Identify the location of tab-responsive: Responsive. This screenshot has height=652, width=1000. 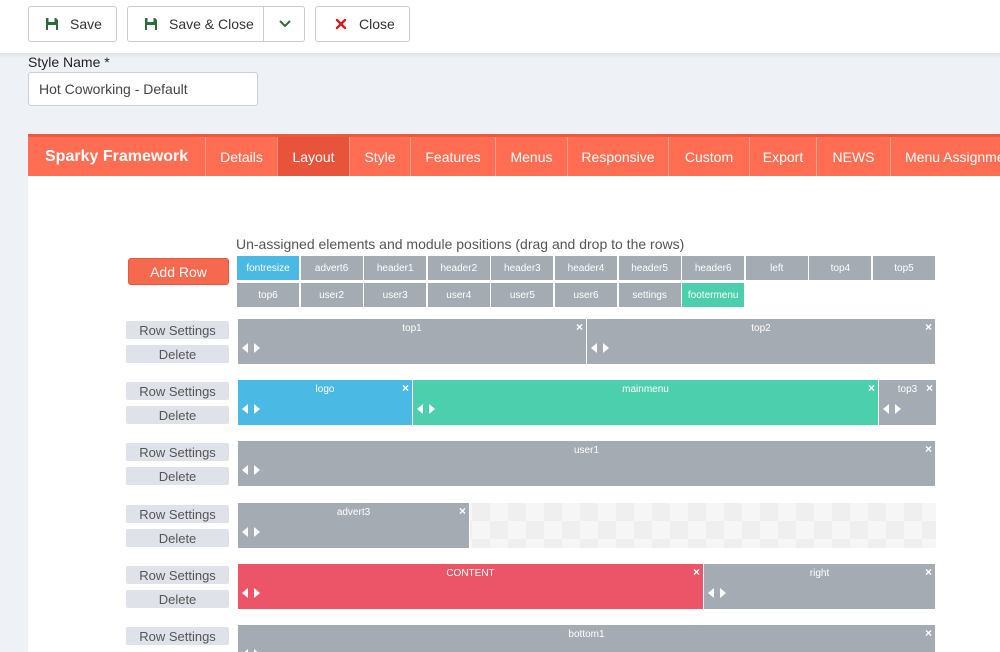
(617, 156).